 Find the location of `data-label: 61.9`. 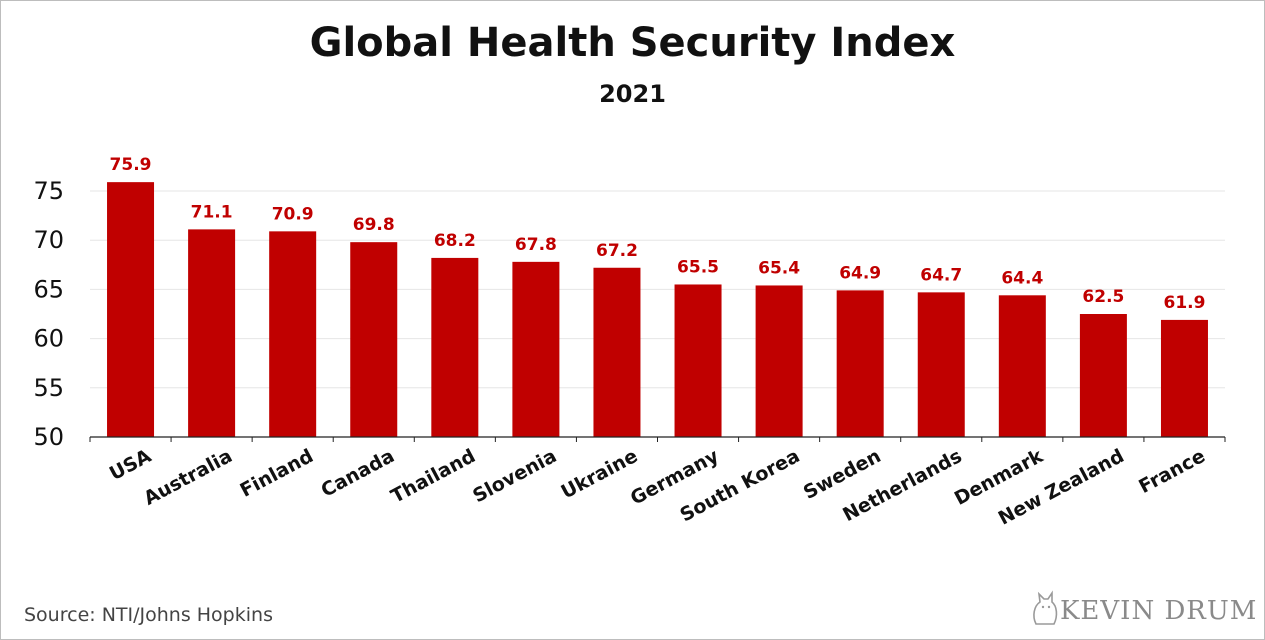

data-label: 61.9 is located at coordinates (1184, 303).